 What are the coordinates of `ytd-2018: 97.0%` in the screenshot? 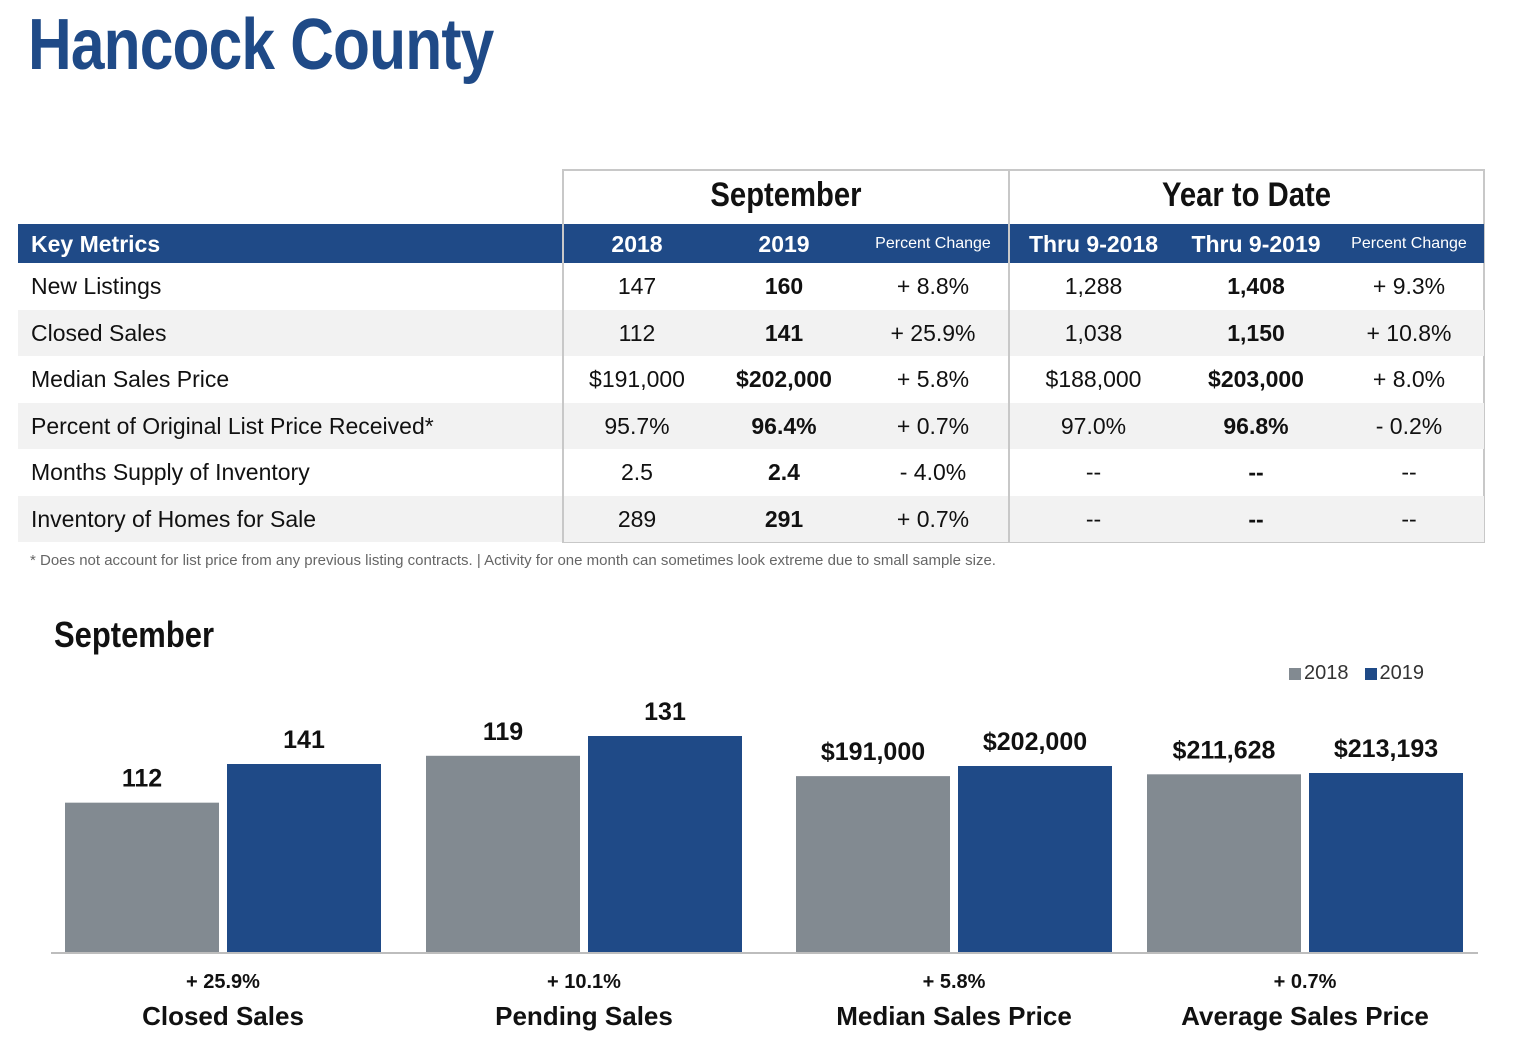 It's located at (1093, 425).